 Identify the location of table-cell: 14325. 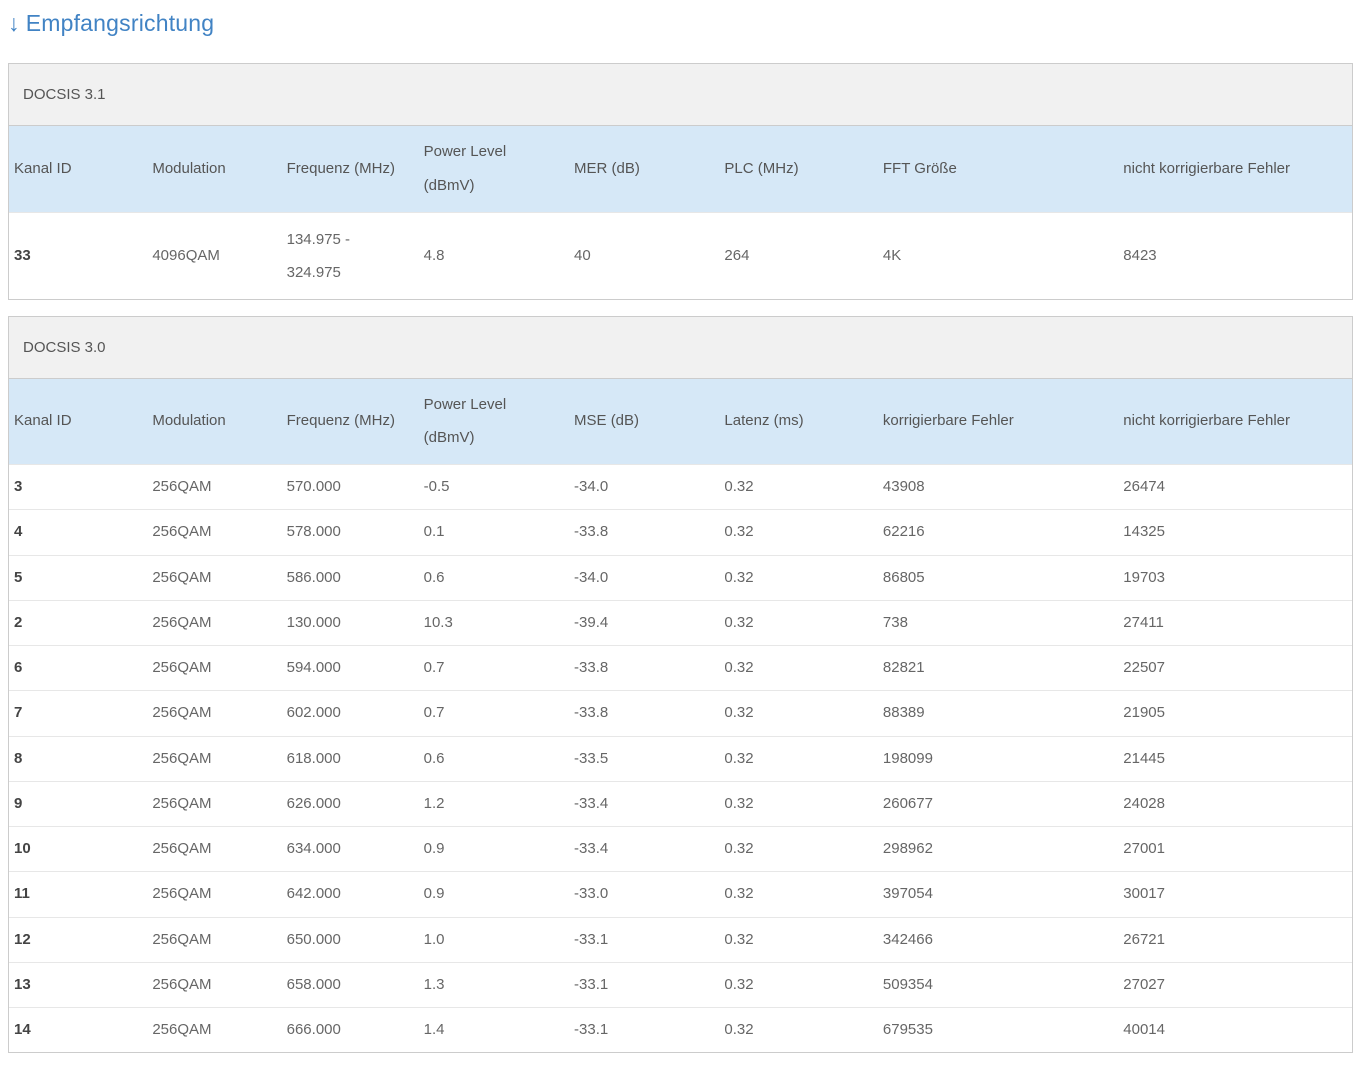
(1235, 532).